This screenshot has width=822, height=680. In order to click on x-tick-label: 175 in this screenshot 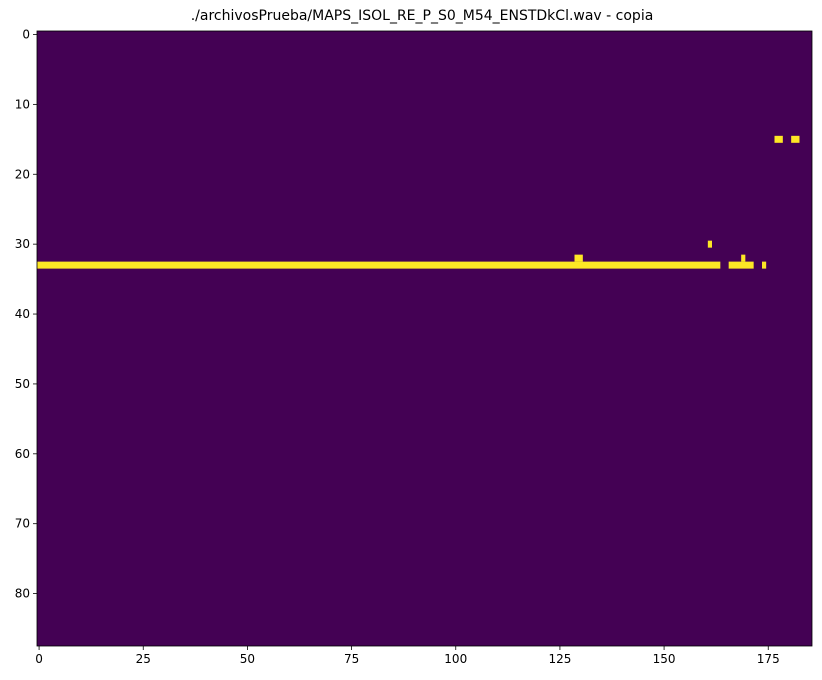, I will do `click(768, 659)`.